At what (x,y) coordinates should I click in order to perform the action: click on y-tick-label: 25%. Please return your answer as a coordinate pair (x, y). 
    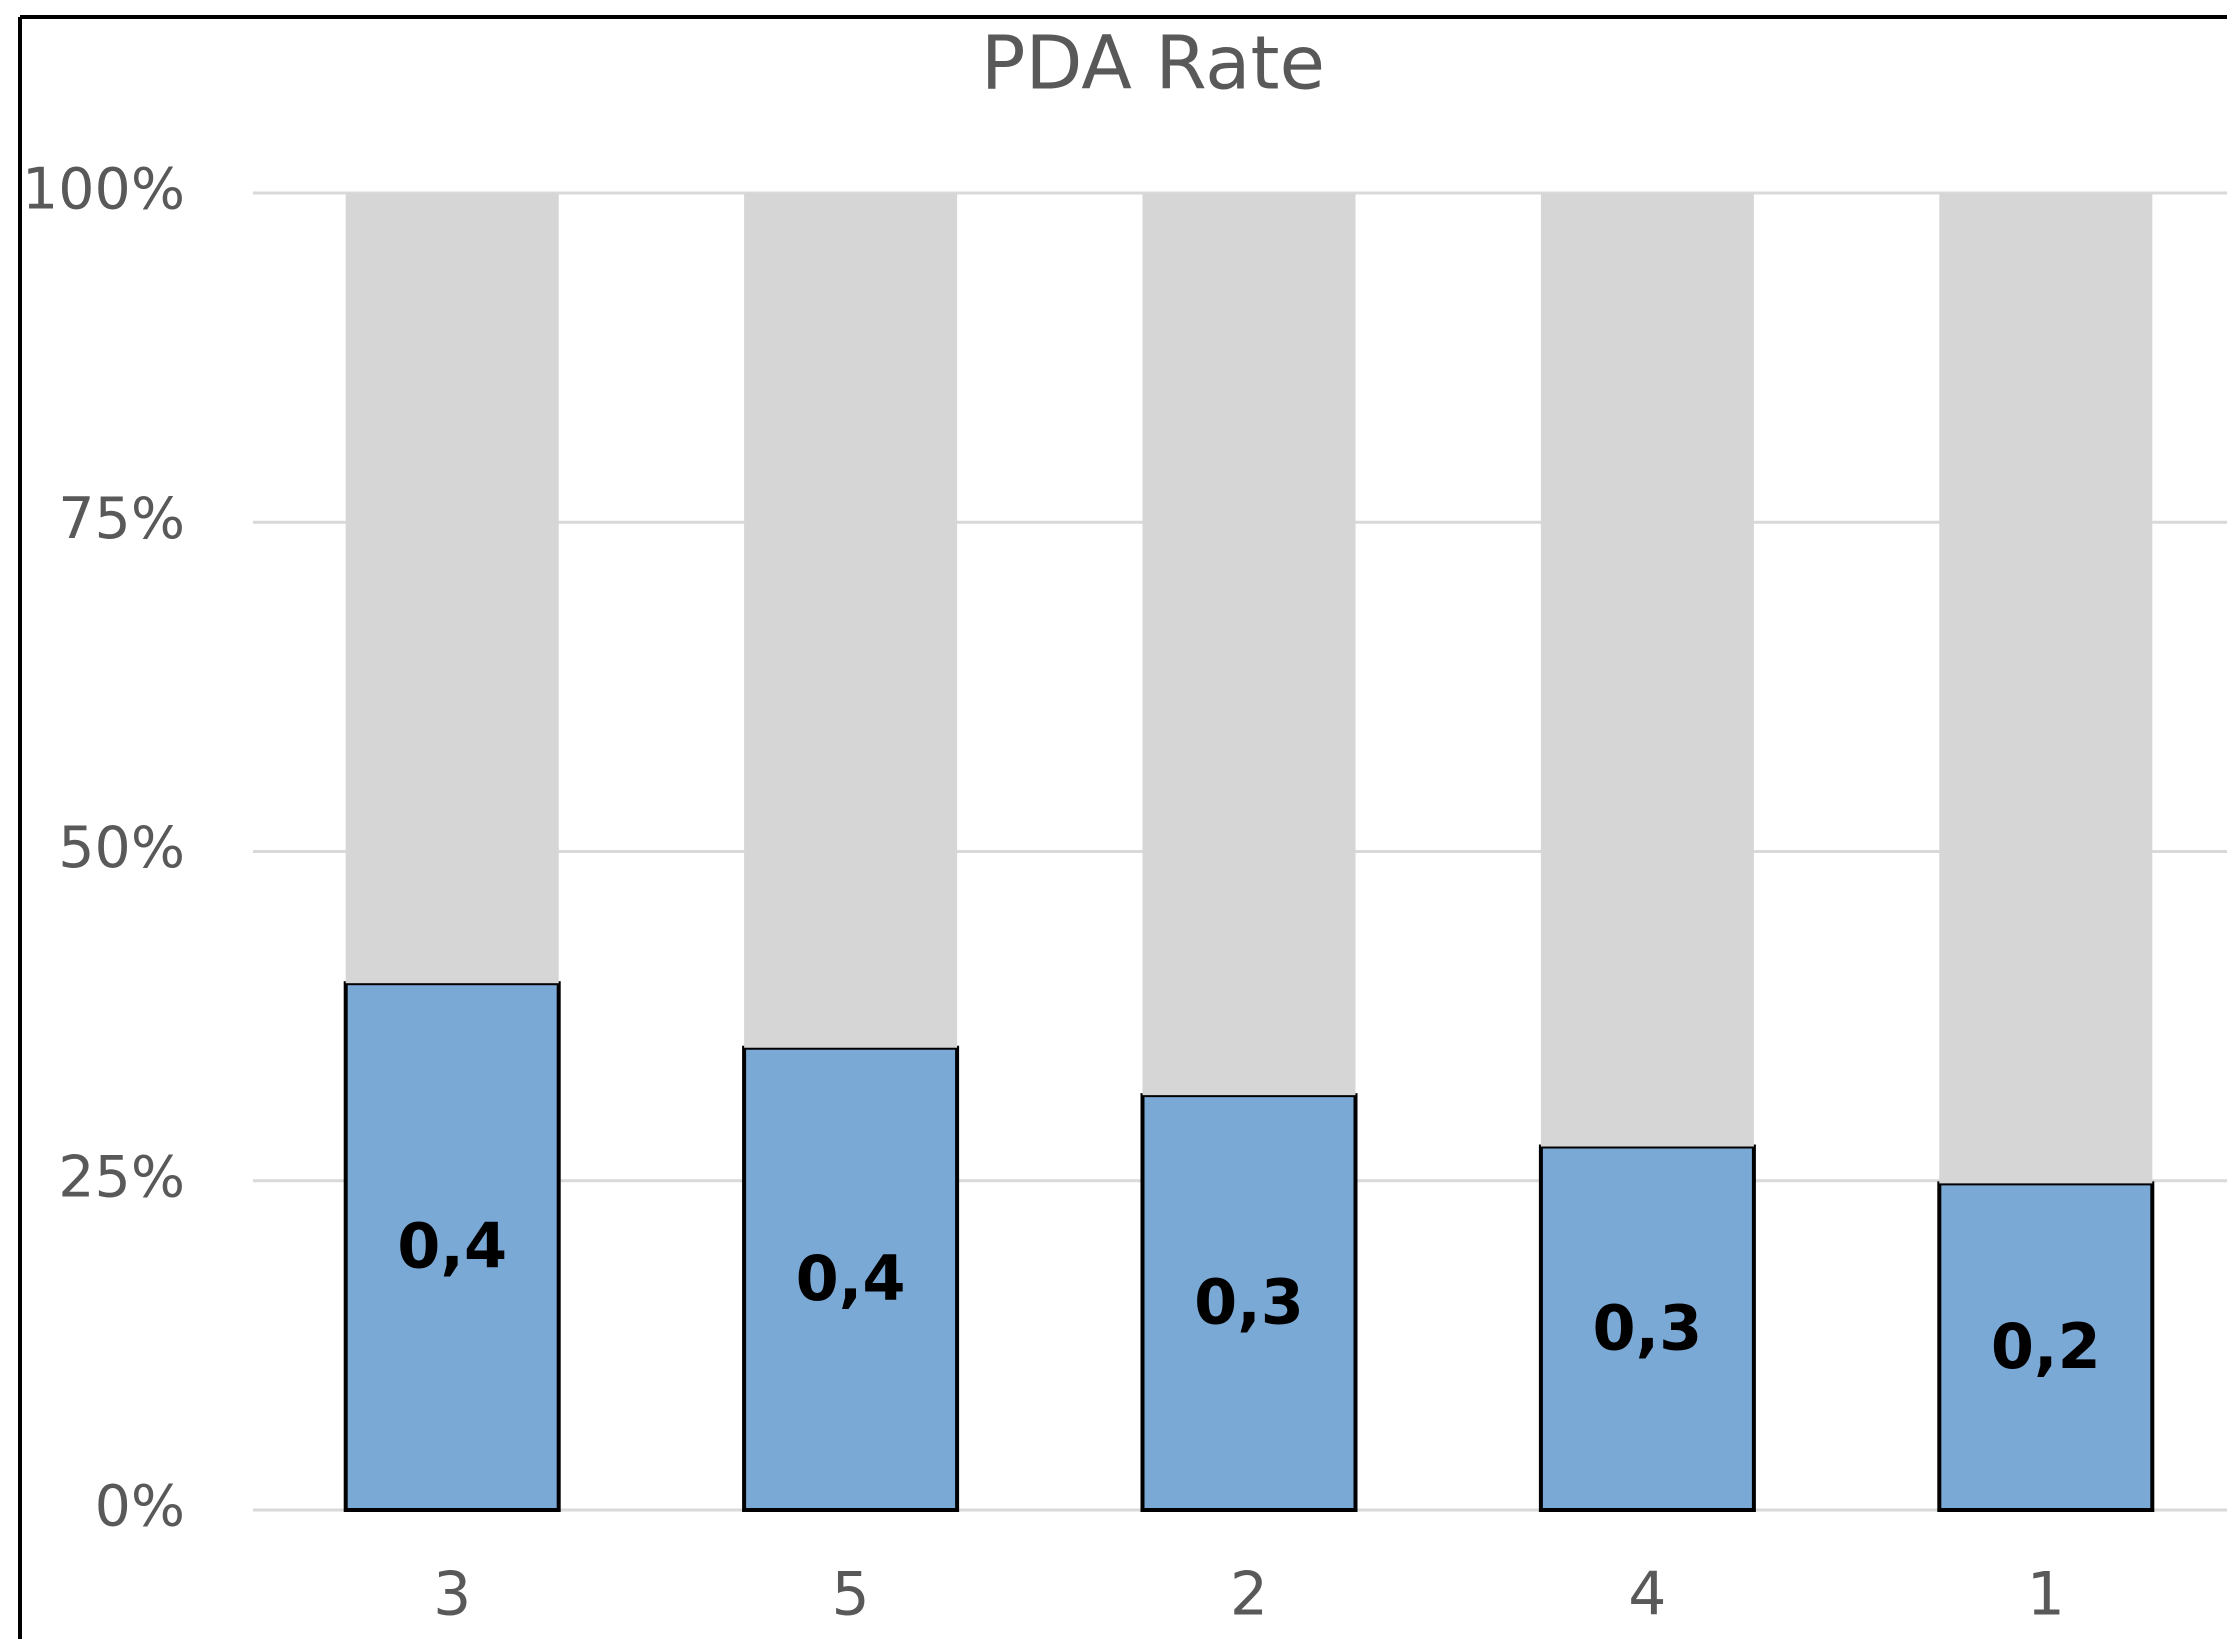
    Looking at the image, I should click on (121, 1177).